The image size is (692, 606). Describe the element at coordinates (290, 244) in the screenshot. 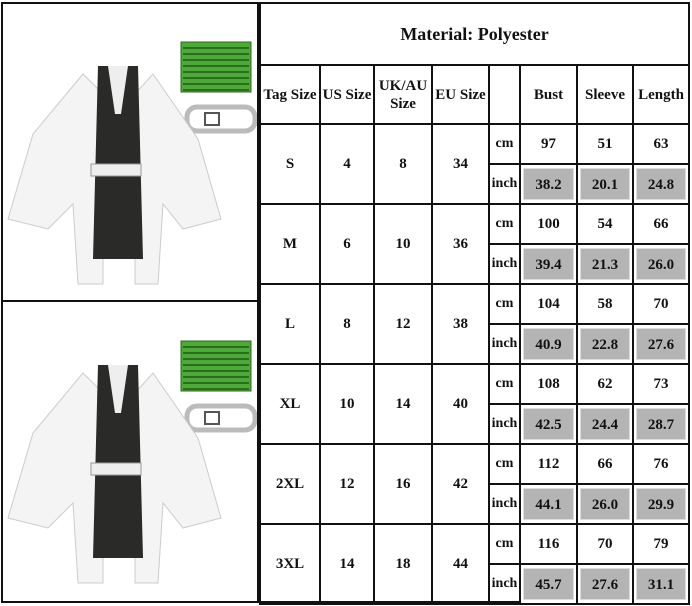

I see `tag-size-cell: M` at that location.